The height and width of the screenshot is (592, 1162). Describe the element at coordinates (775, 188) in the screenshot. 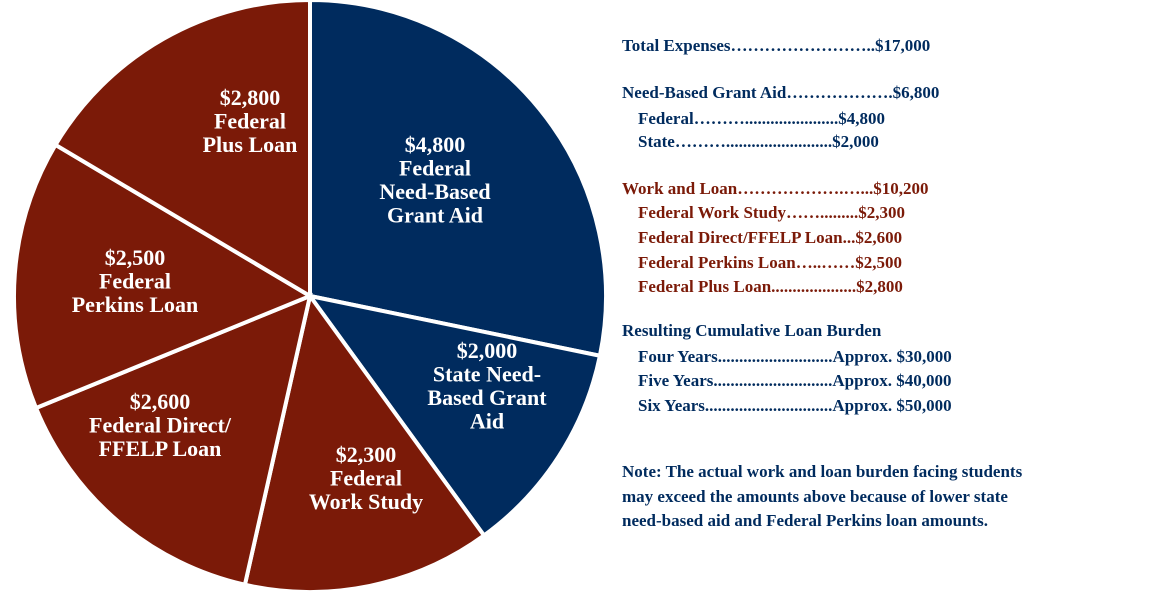

I see `panel-line: Work and Loan……………….…...$10,200` at that location.